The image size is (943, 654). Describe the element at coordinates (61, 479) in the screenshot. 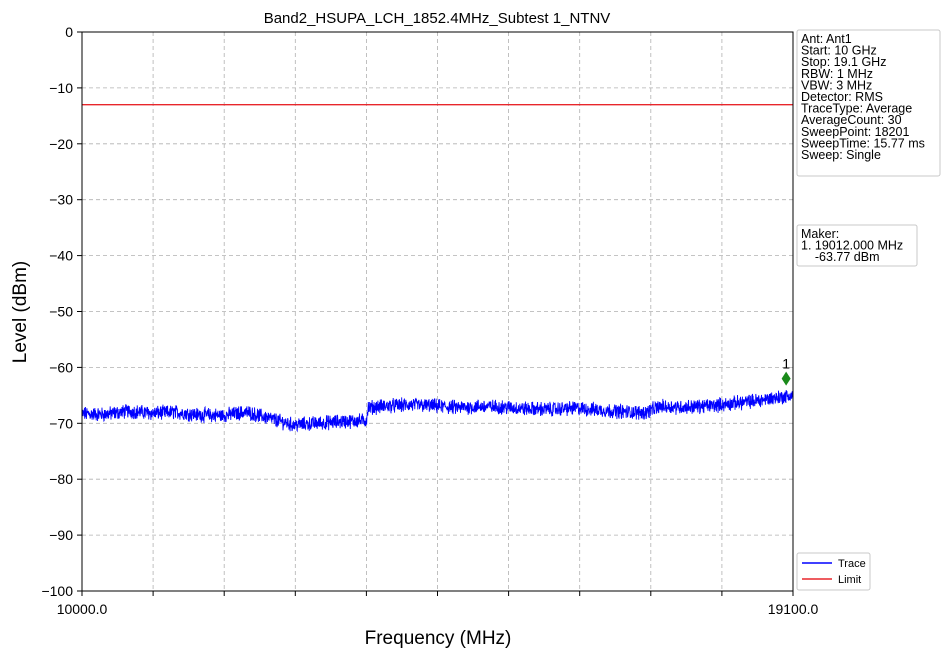

I see `y-tick-label: −80` at that location.